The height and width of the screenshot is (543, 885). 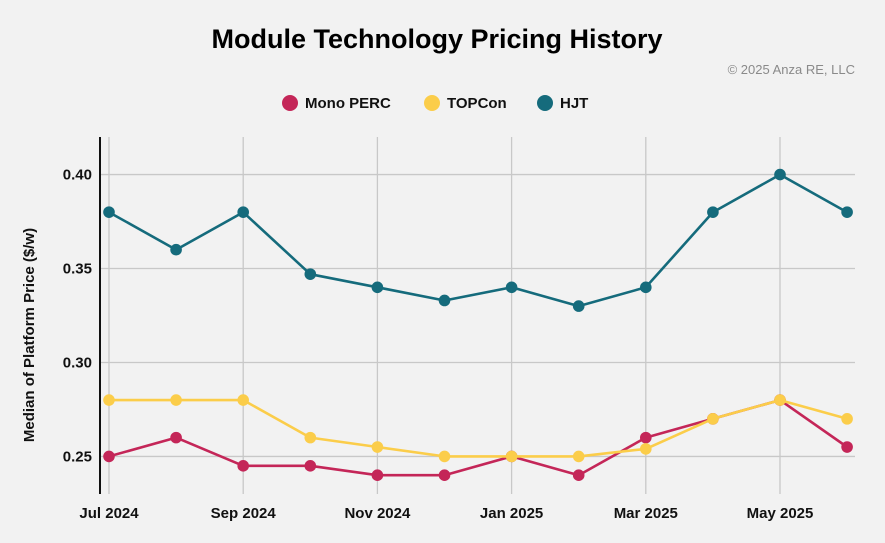 What do you see at coordinates (109, 513) in the screenshot?
I see `x-tick-label: Jul 2024` at bounding box center [109, 513].